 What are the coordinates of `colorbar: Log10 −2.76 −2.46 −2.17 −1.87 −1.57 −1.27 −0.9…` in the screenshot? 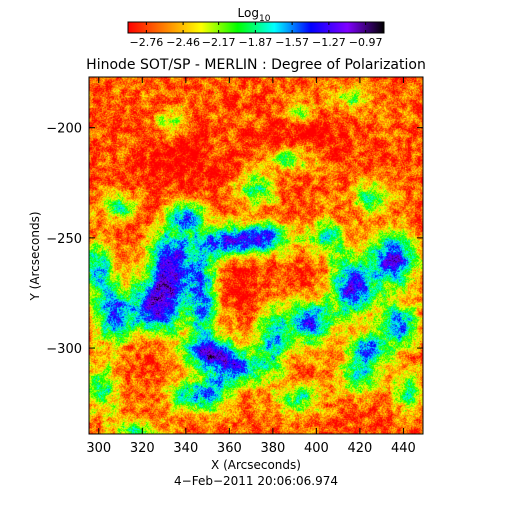 It's located at (256, 27).